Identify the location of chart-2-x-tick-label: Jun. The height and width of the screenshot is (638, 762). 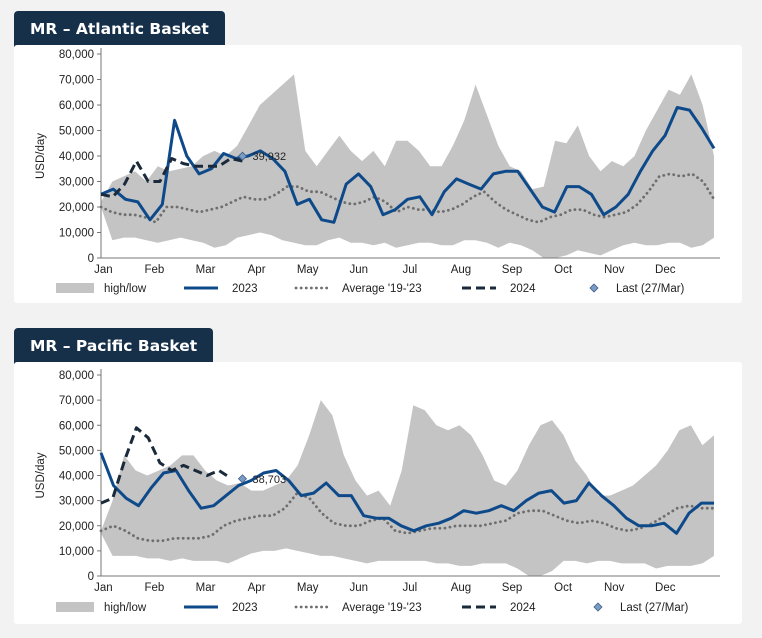
(359, 588).